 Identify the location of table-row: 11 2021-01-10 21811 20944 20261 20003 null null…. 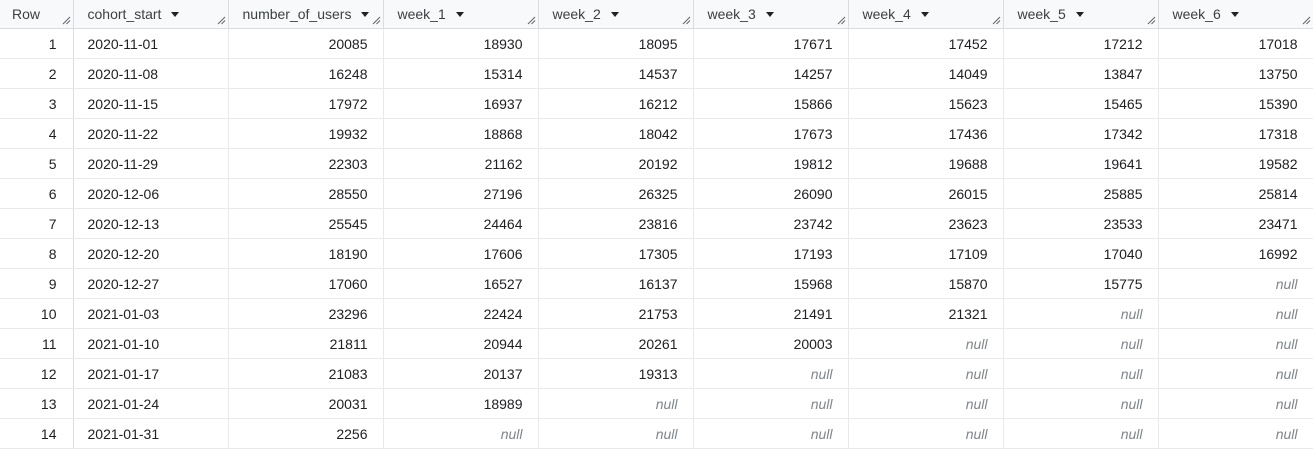
(656, 343).